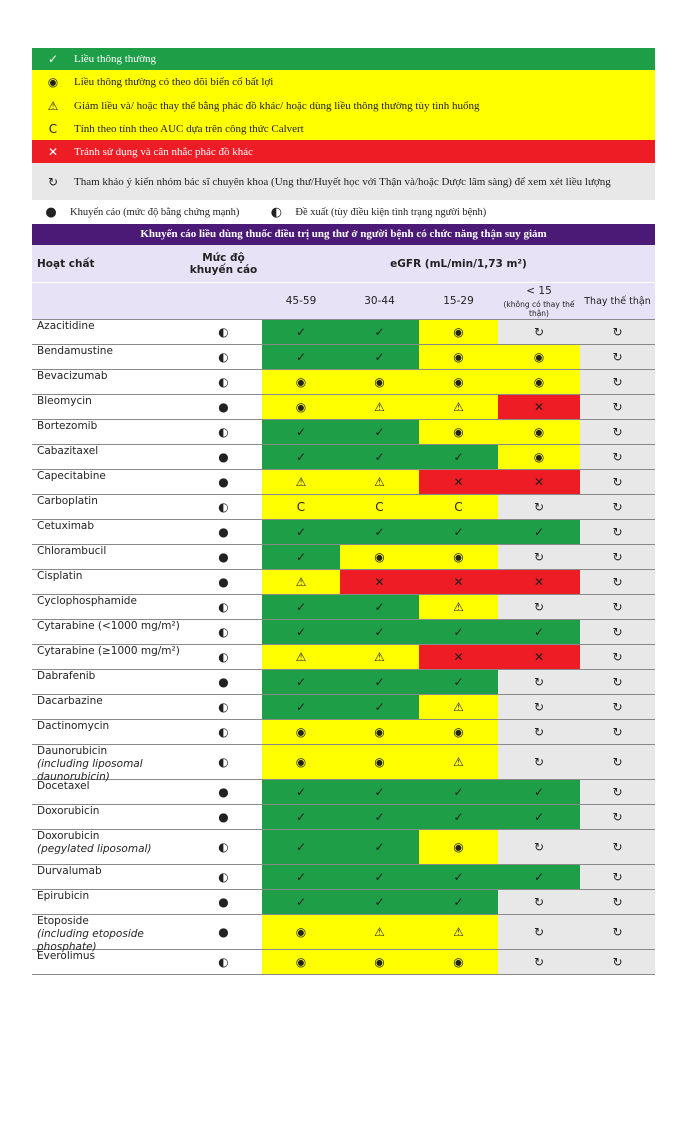 This screenshot has width=688, height=1131. I want to click on drug-row: Epirubicin ● ✓ ✓ ✓ ↻ ↻, so click(343, 902).